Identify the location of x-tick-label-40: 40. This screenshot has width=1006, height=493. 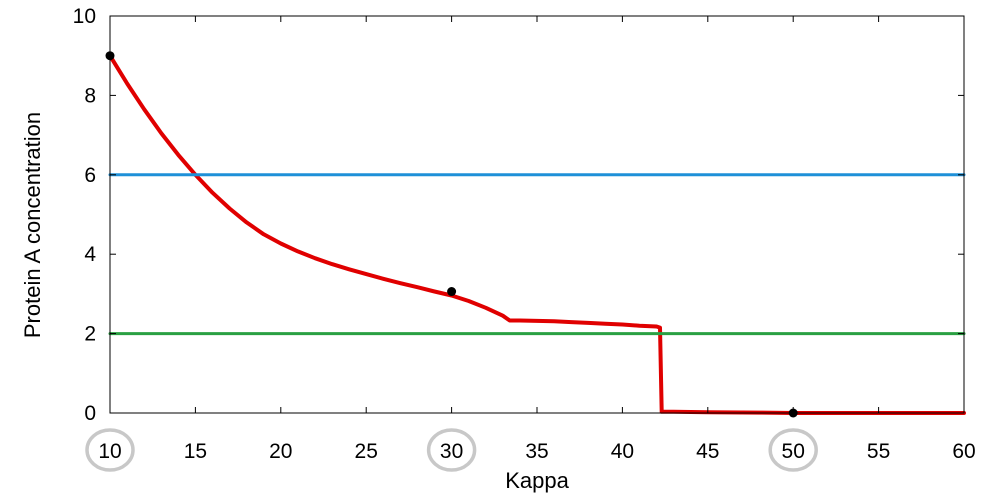
(622, 451).